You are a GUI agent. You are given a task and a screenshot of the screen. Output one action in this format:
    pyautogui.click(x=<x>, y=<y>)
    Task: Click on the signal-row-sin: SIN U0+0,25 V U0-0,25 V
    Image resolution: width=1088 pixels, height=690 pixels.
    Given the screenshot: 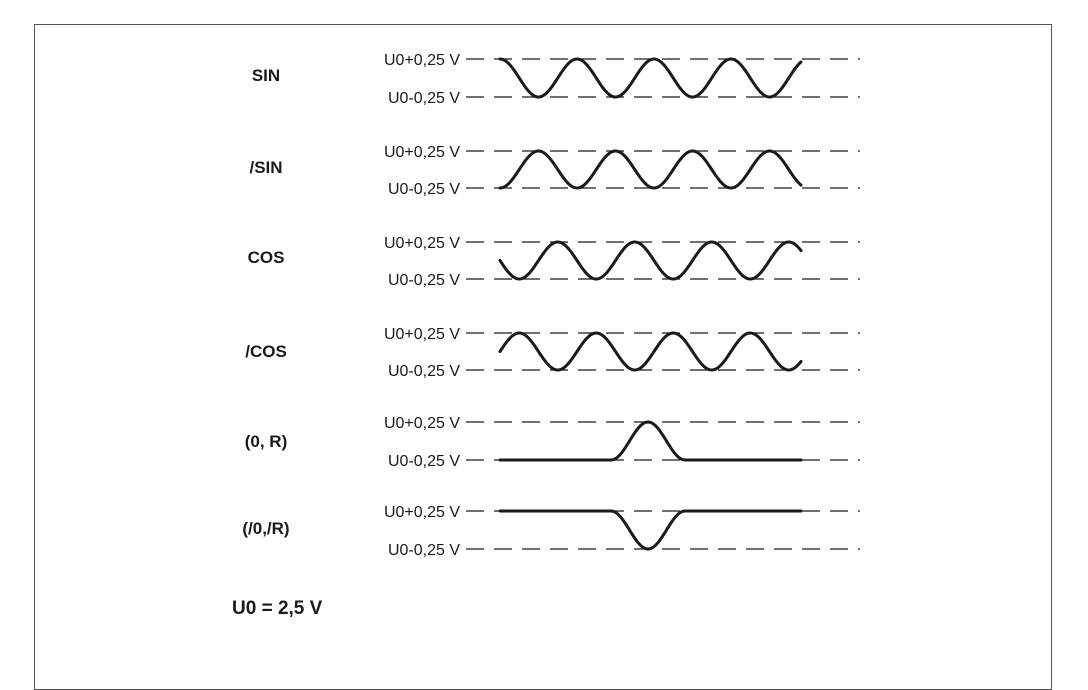 What is the action you would take?
    pyautogui.click(x=556, y=79)
    